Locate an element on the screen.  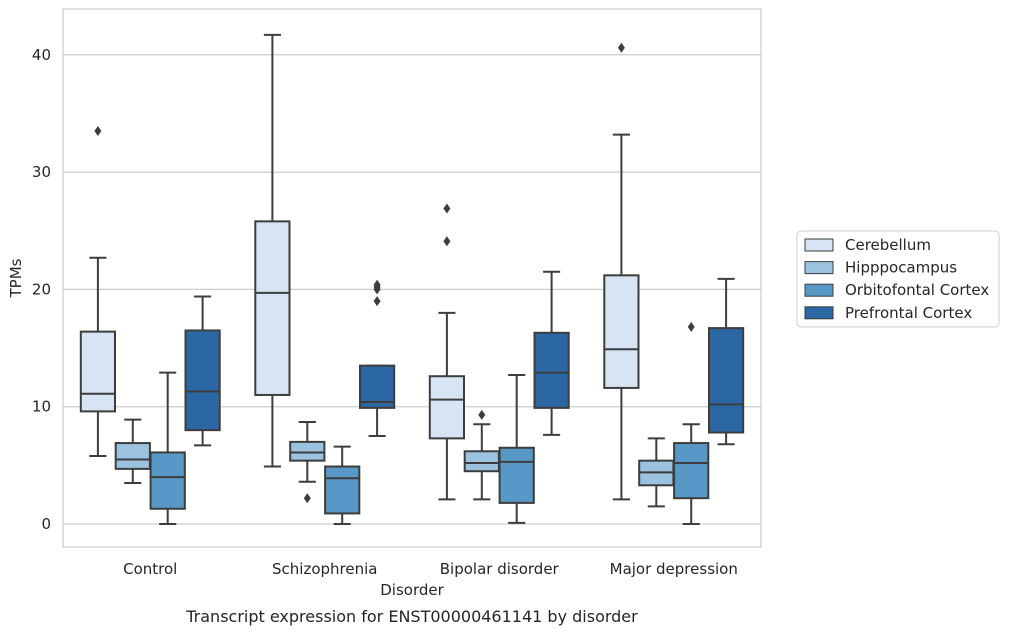
y-tick-label: 30 is located at coordinates (41, 172).